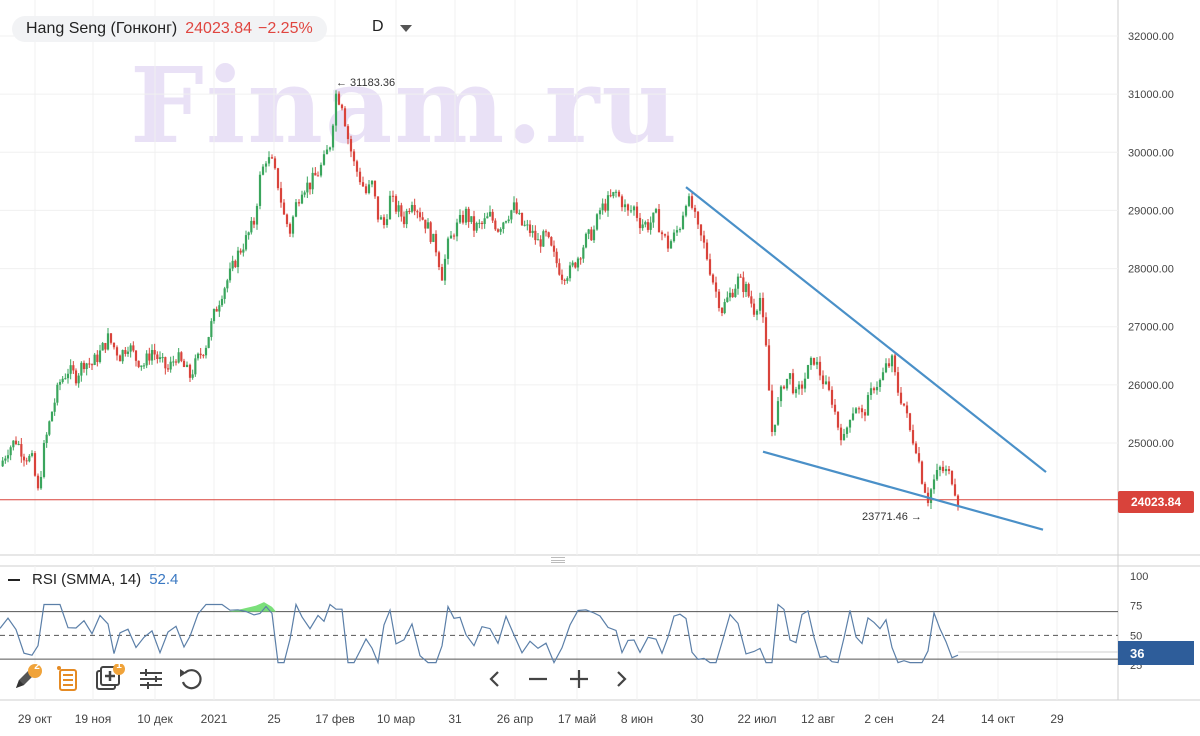 The height and width of the screenshot is (736, 1200). What do you see at coordinates (27, 677) in the screenshot?
I see `draw-tool-button: 2` at bounding box center [27, 677].